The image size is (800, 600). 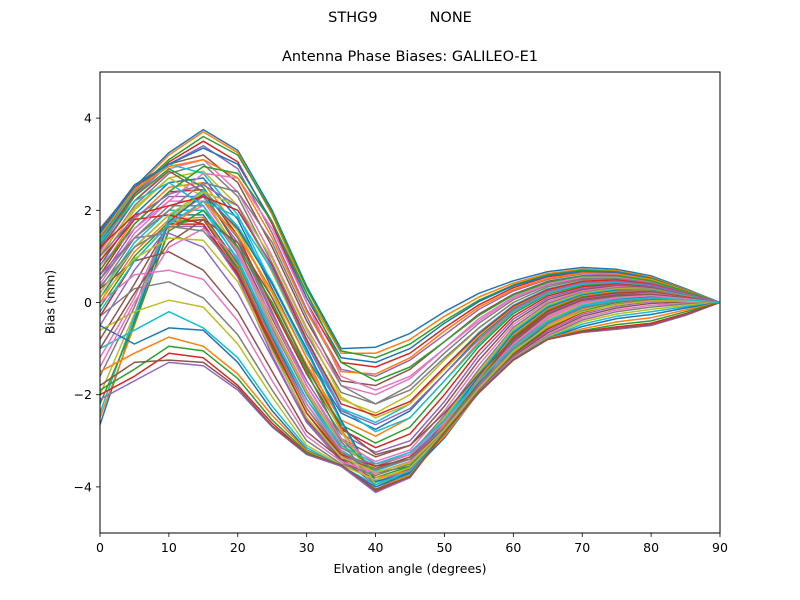 I want to click on y-tick-label: 4, so click(x=88, y=118).